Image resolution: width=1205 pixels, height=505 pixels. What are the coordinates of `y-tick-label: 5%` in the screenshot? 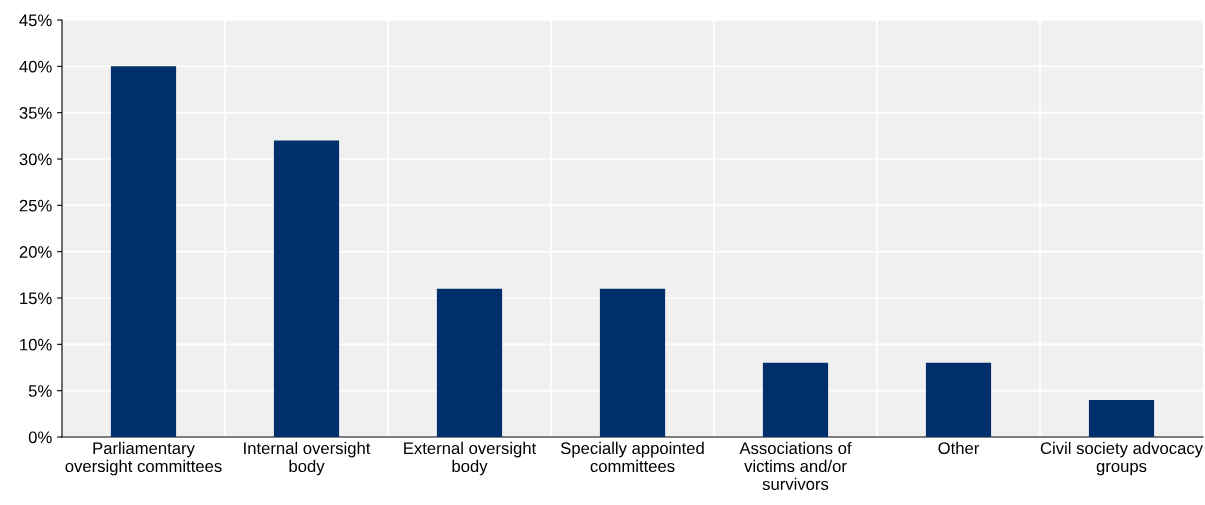 It's located at (40, 391).